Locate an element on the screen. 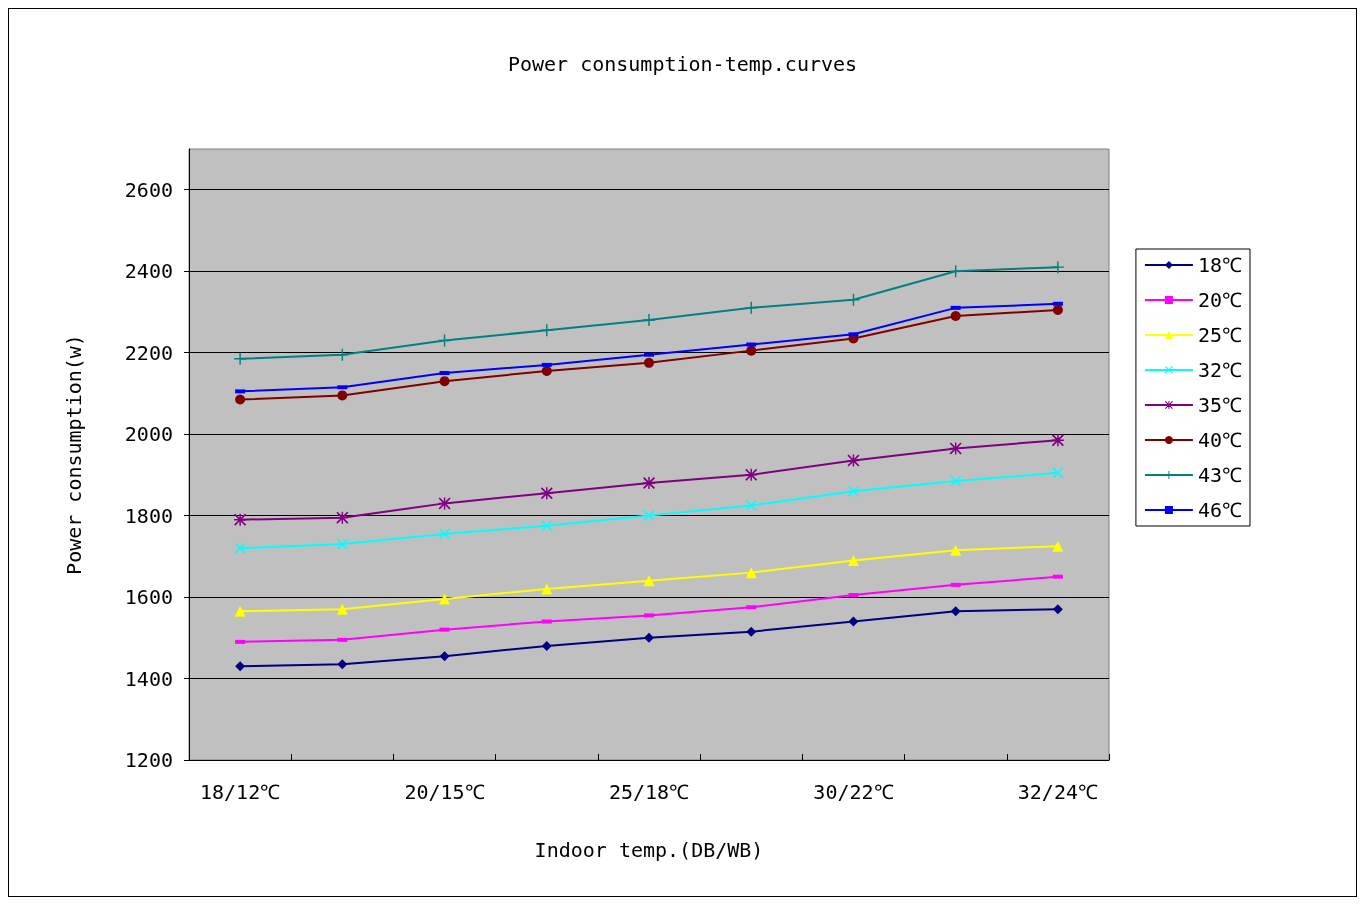 The height and width of the screenshot is (905, 1365). y-tick-label: 1400 is located at coordinates (148, 678).